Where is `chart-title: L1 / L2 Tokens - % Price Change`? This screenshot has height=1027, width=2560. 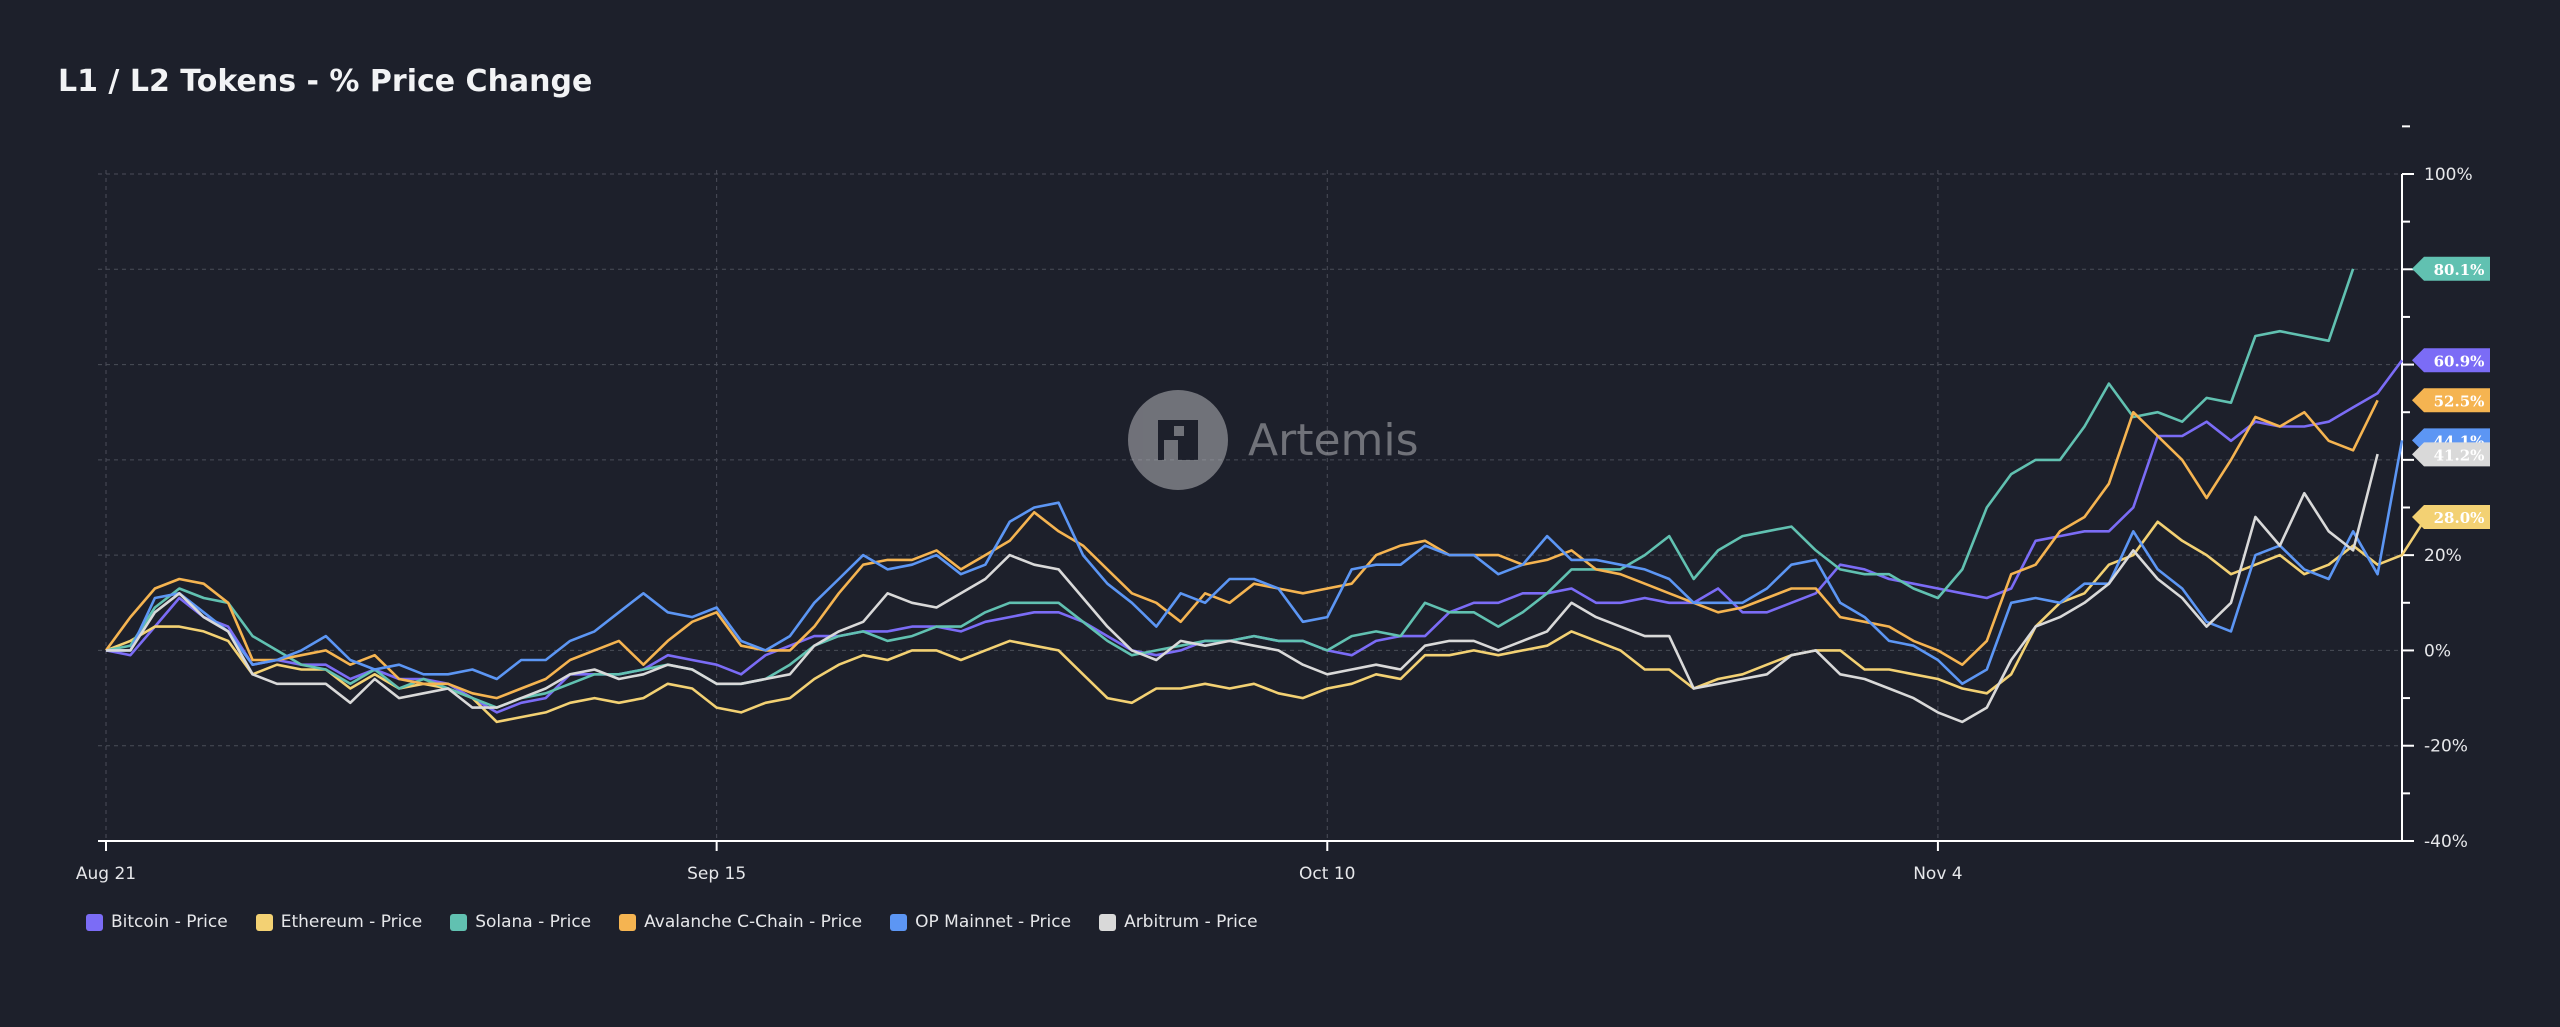
chart-title: L1 / L2 Tokens - % Price Change is located at coordinates (325, 81).